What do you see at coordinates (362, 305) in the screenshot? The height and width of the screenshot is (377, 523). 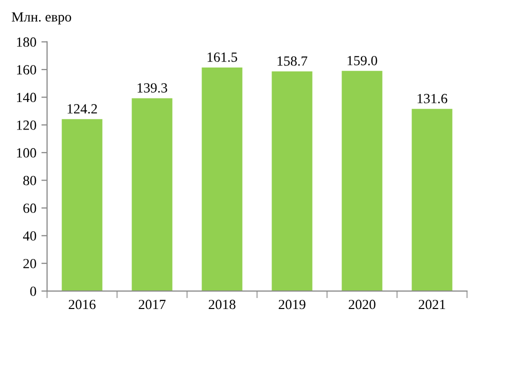 I see `x-tick-label: 2020` at bounding box center [362, 305].